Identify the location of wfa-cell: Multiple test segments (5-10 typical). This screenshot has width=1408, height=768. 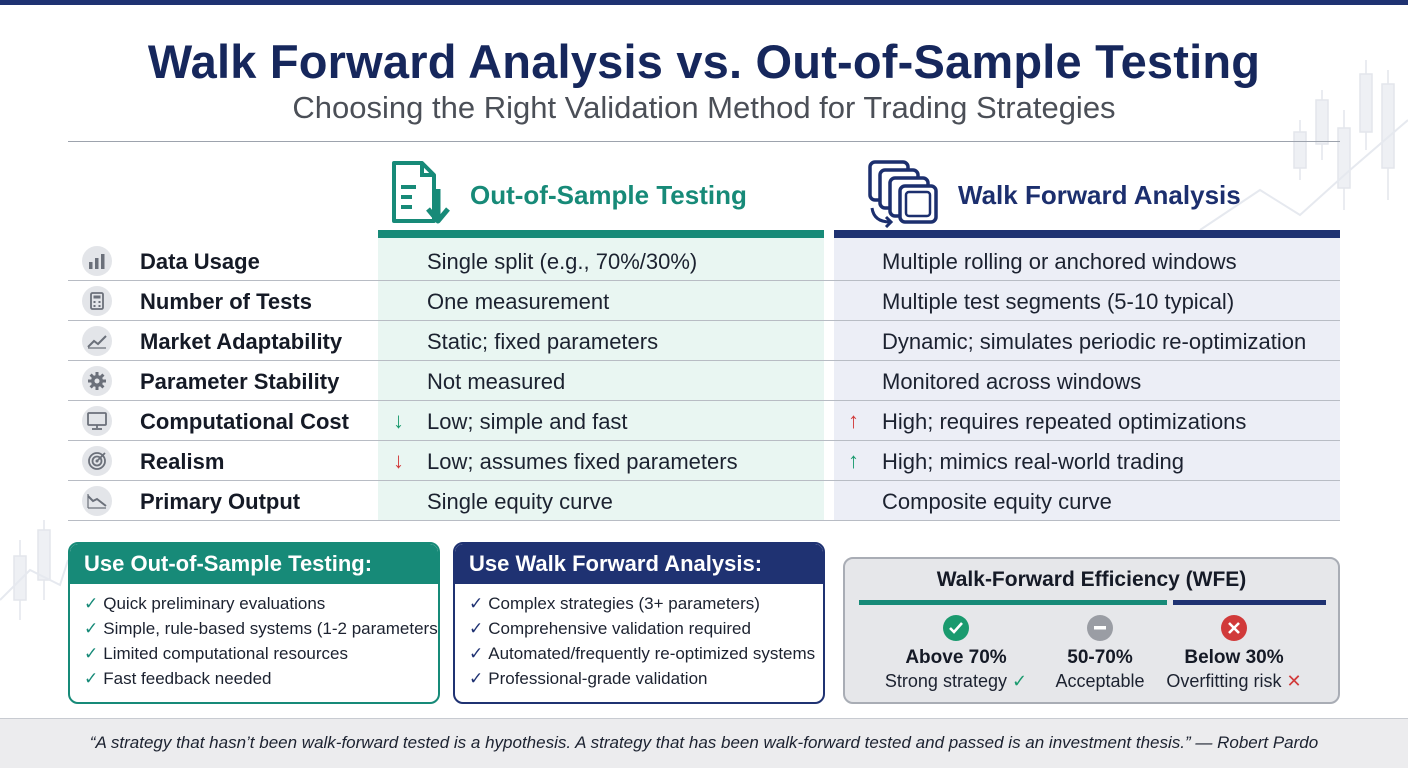
(1058, 301).